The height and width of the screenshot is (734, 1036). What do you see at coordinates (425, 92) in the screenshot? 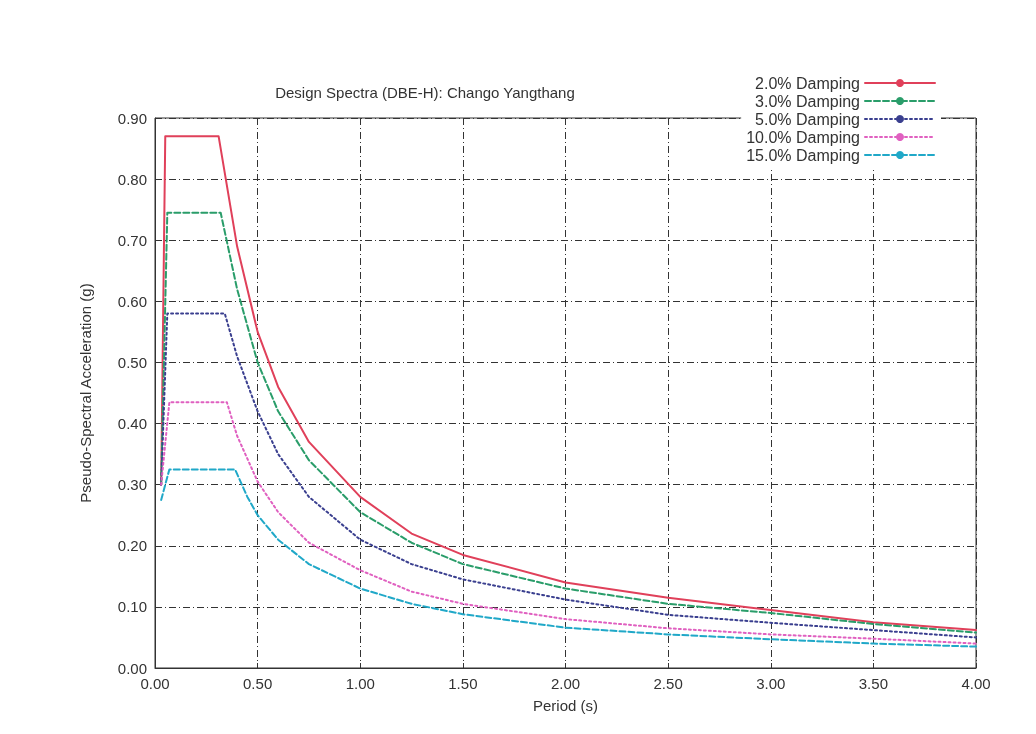
I see `chart-title: Design Spectra (DBE-H): Chango Yangthang` at bounding box center [425, 92].